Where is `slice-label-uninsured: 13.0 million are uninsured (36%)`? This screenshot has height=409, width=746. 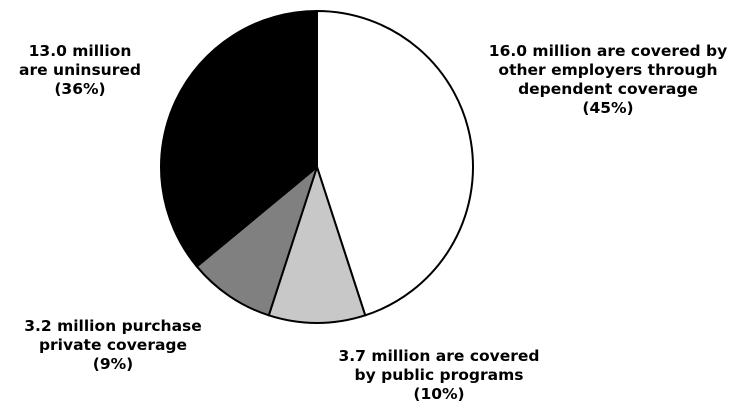 slice-label-uninsured: 13.0 million are uninsured (36%) is located at coordinates (80, 70).